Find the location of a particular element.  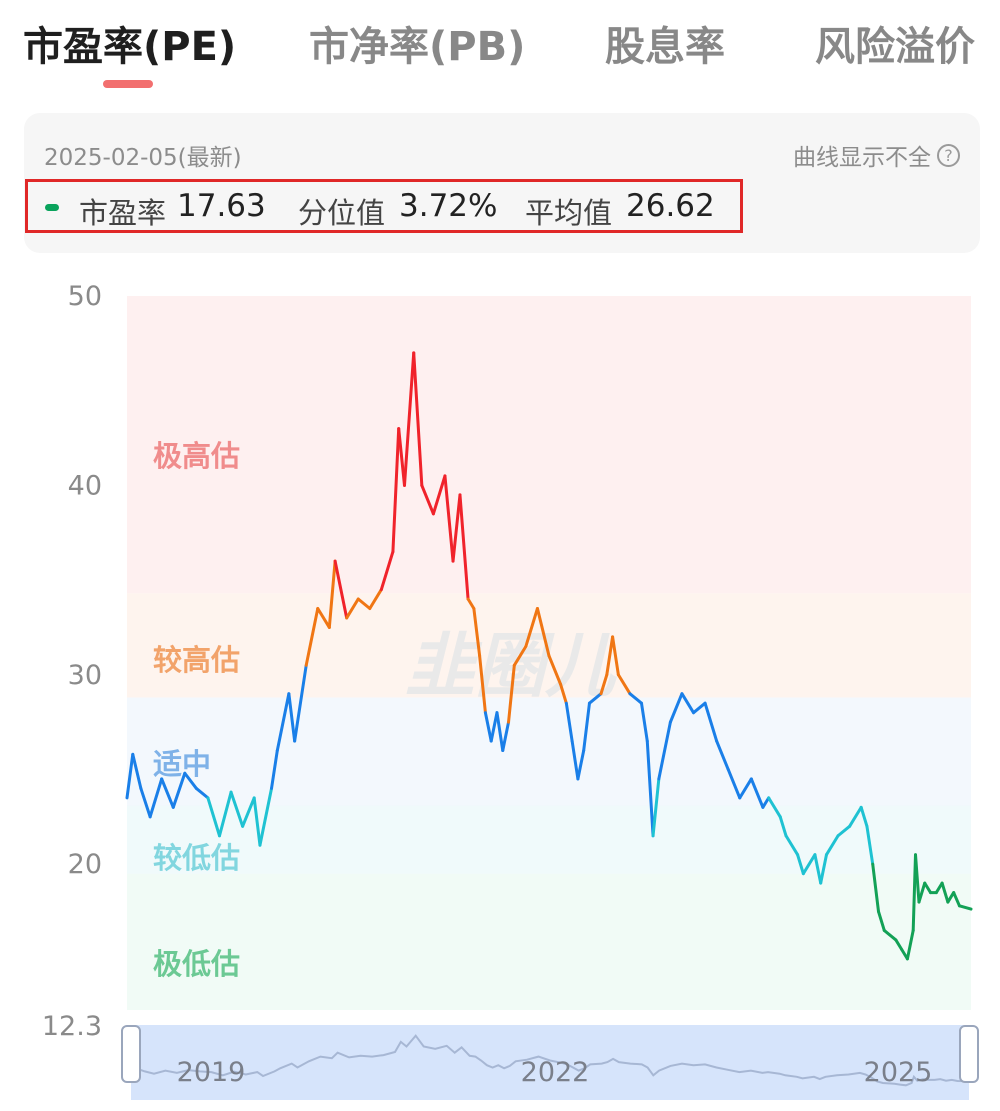

series-dot-icon is located at coordinates (52, 207).